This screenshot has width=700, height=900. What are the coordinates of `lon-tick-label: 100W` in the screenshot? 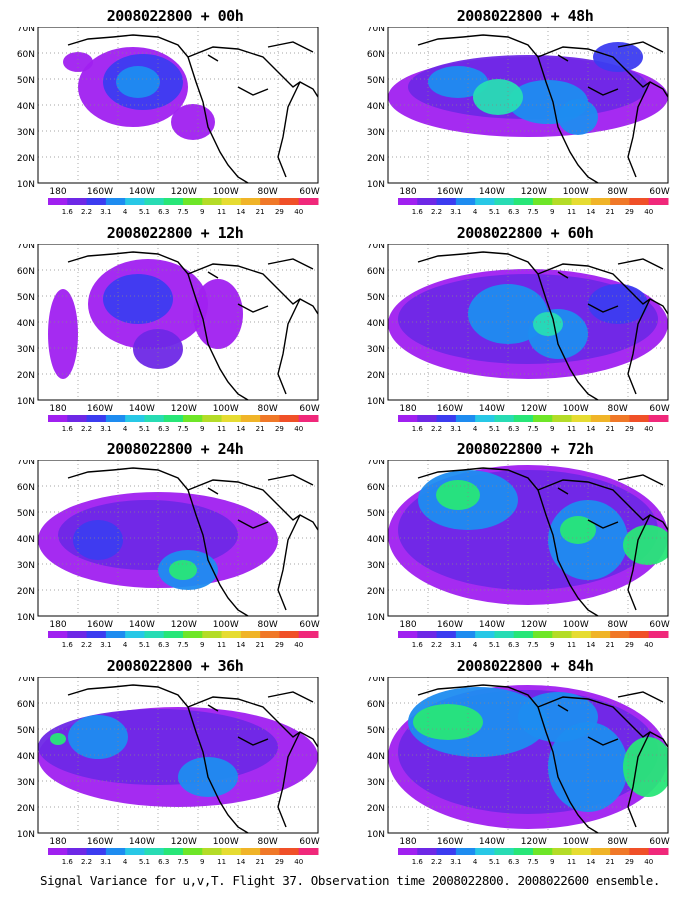 It's located at (576, 192).